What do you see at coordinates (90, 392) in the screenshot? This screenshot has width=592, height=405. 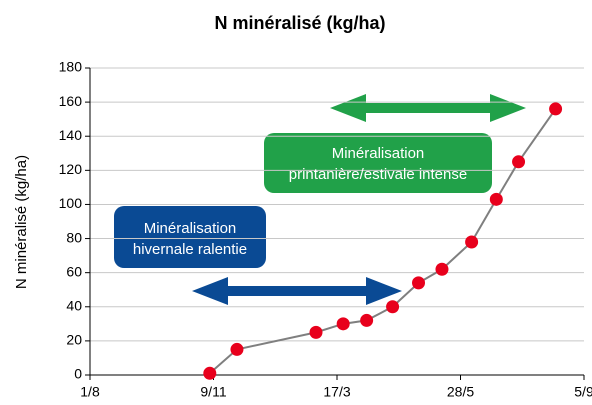 I see `x-tick-label: 1/8` at bounding box center [90, 392].